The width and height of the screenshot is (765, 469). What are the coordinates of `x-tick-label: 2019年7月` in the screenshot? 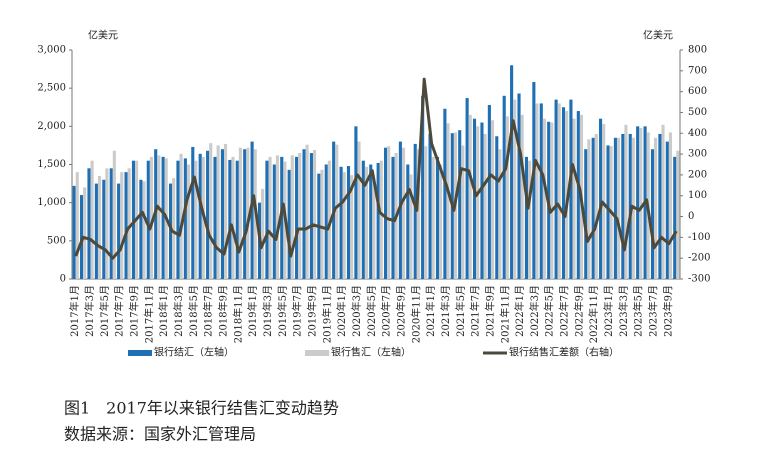 It's located at (297, 311).